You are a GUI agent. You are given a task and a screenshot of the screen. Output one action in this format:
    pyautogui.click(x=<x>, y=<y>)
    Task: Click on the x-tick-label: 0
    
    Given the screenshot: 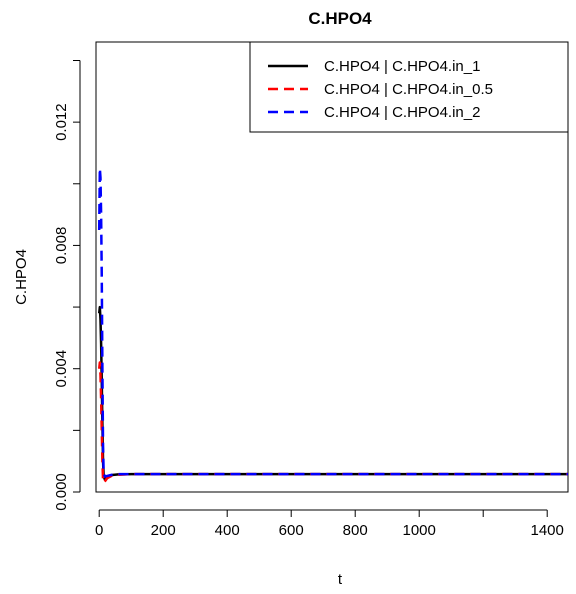 What is the action you would take?
    pyautogui.click(x=99, y=530)
    